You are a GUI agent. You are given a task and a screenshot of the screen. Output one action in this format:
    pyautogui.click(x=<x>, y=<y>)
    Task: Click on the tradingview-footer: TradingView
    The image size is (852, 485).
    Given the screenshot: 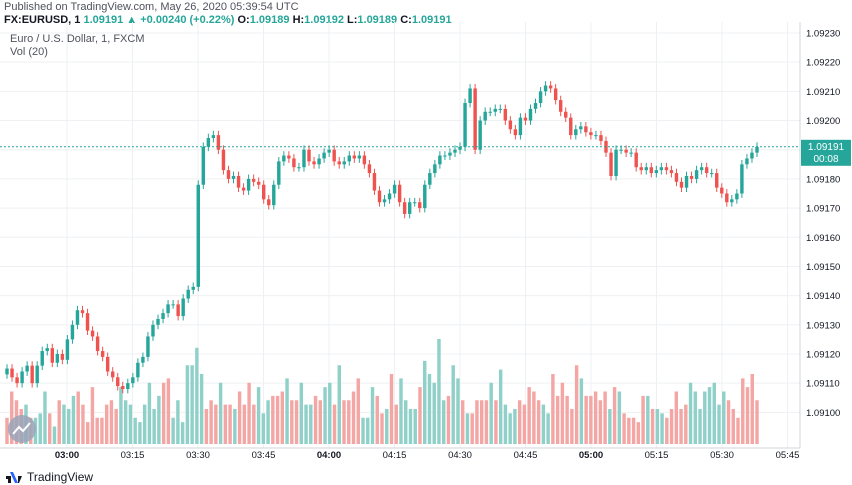 What is the action you would take?
    pyautogui.click(x=49, y=477)
    